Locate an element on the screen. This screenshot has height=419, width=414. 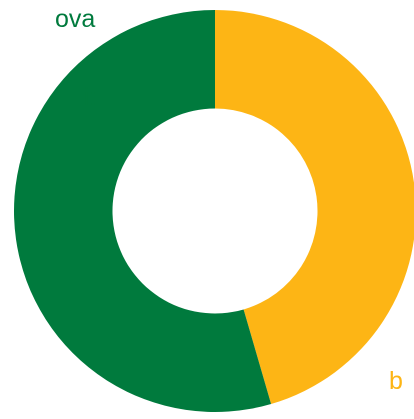
yellow-slice-label: b is located at coordinates (396, 381).